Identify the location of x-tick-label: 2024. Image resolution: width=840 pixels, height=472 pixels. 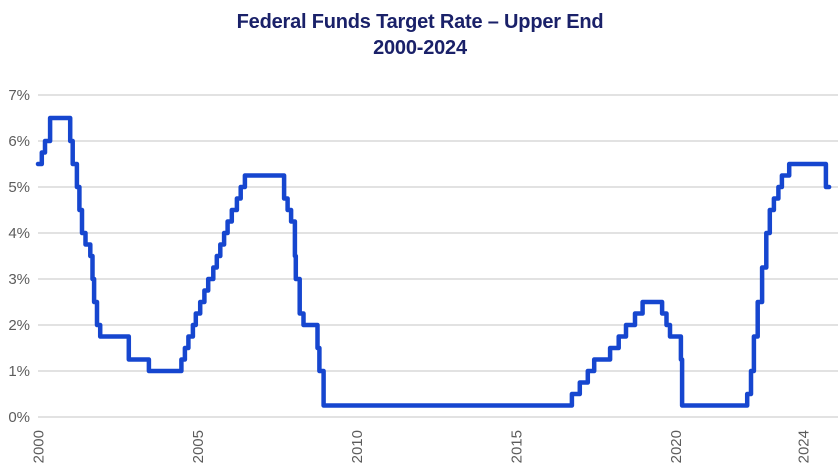
(803, 446).